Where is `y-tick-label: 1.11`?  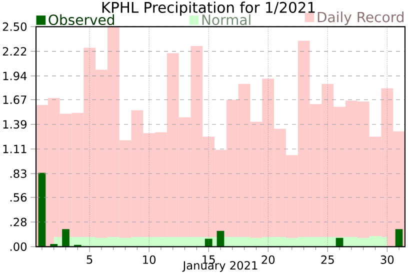 y-tick-label: 1.11 is located at coordinates (14, 149).